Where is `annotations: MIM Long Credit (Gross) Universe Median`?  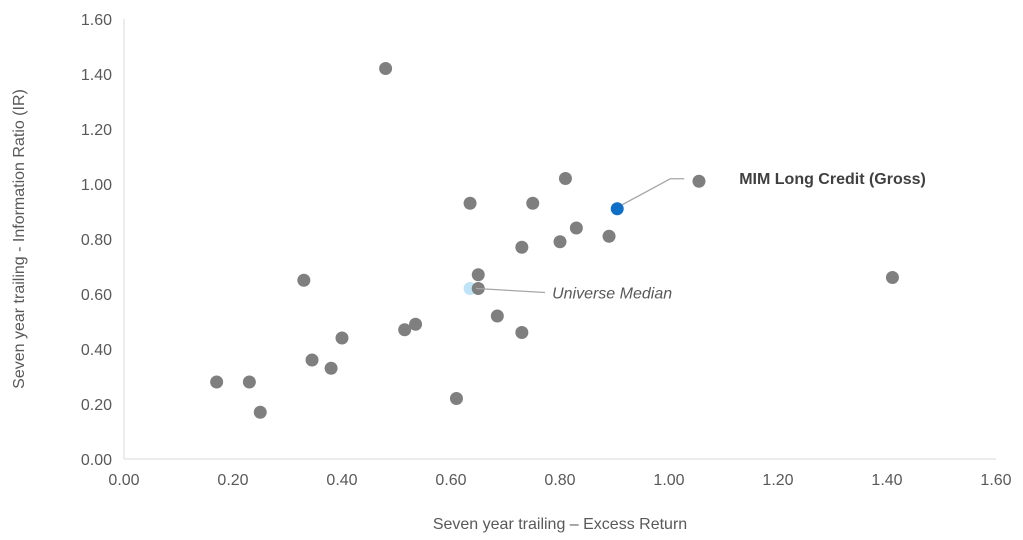
annotations: MIM Long Credit (Gross) Universe Median is located at coordinates (701, 237).